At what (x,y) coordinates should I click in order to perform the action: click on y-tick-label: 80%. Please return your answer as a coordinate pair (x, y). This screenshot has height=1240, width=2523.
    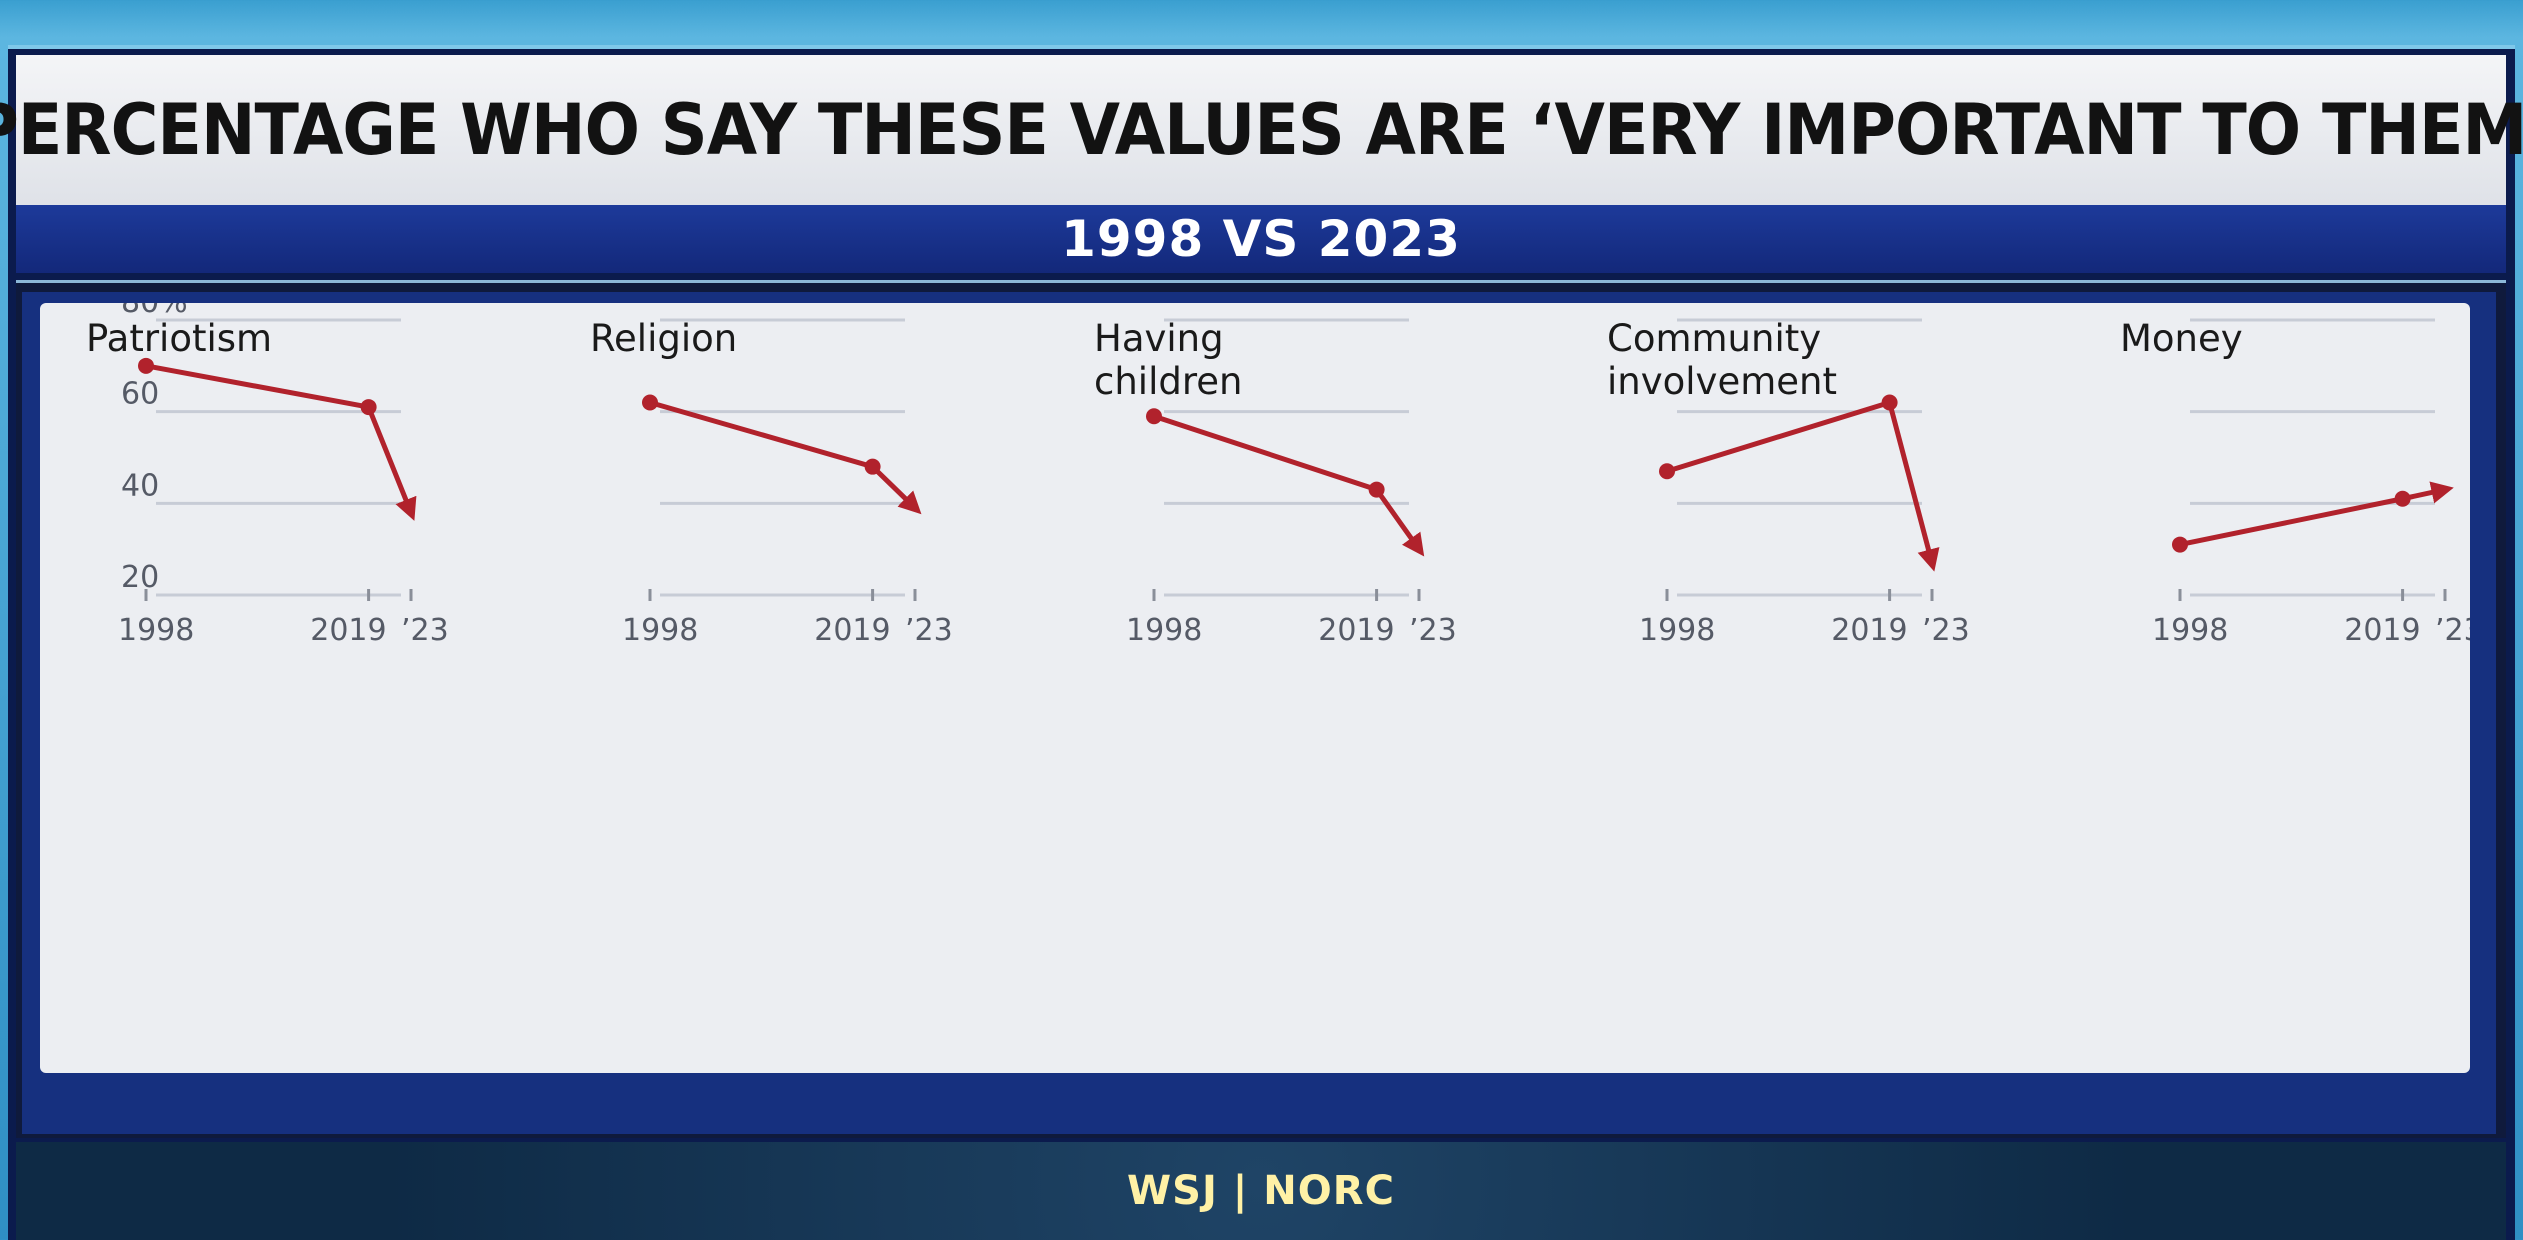
    Looking at the image, I should click on (154, 311).